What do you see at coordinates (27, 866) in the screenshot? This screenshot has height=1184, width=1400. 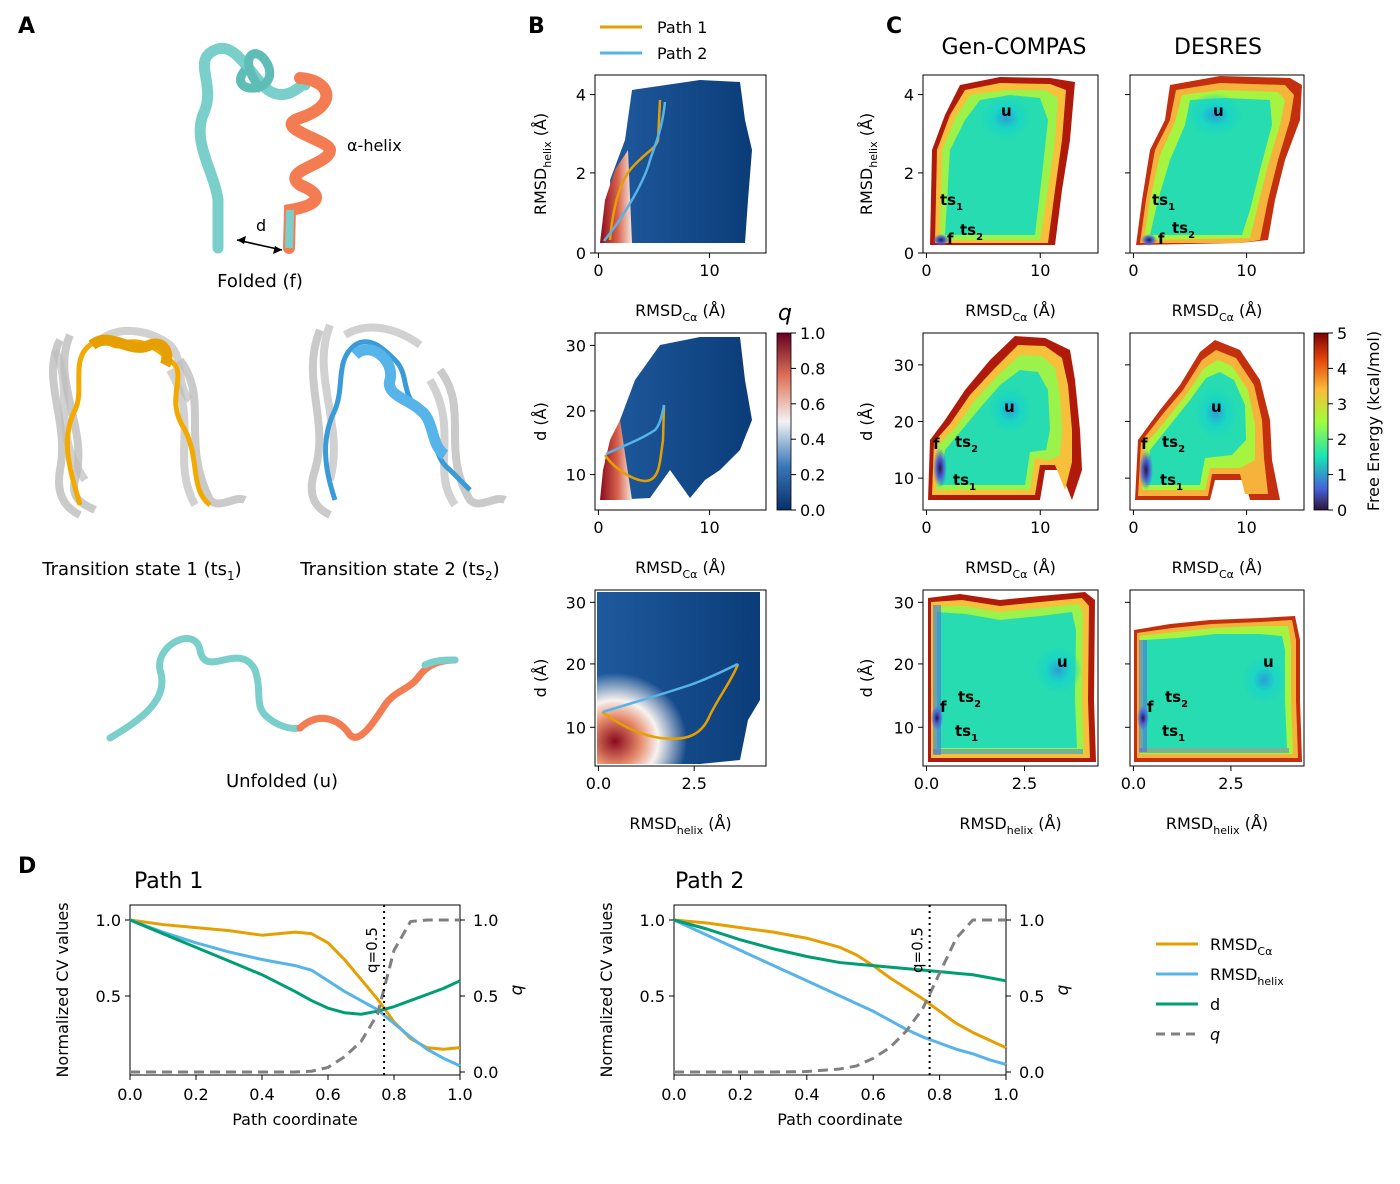 I see `panel-label-d: D` at bounding box center [27, 866].